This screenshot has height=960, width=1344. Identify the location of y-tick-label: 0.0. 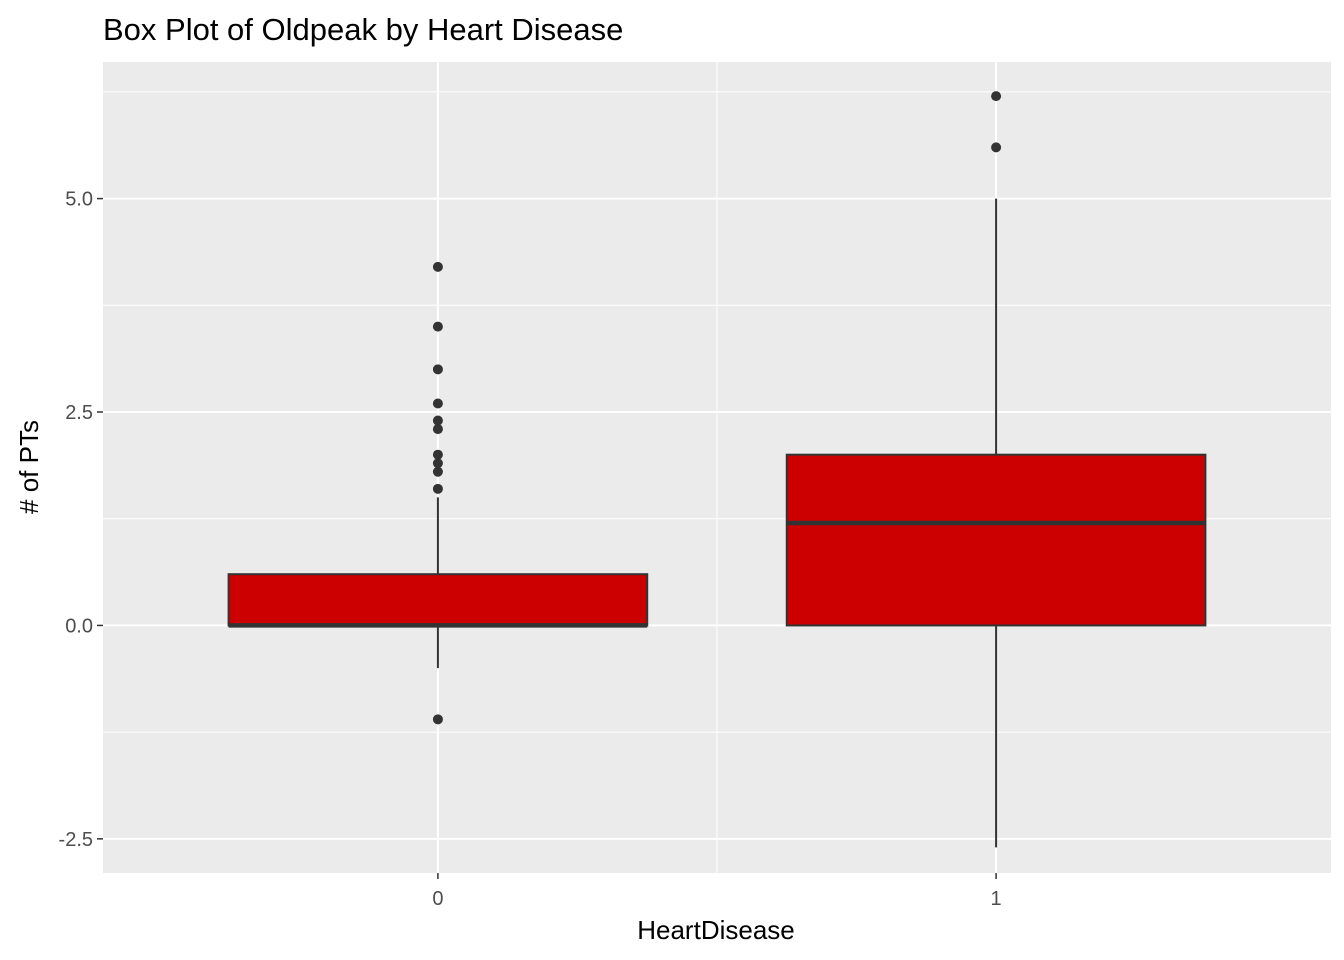
(79, 626).